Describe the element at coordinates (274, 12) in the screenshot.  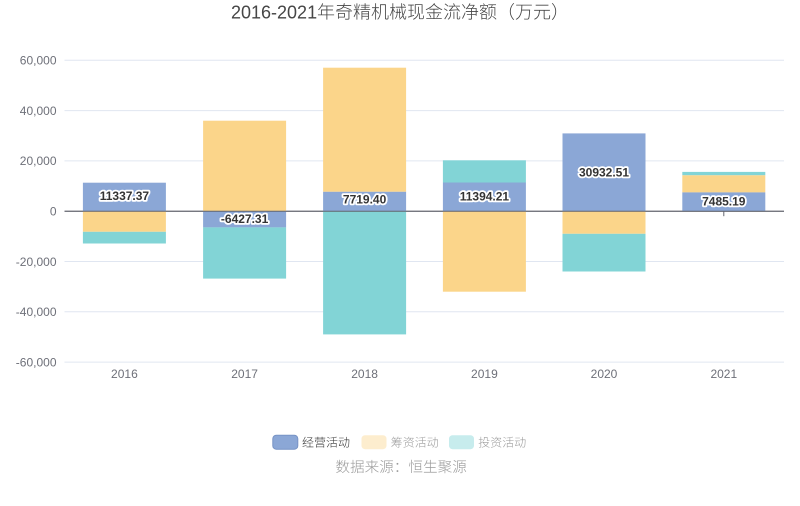
I see `svg-text: 2016-2021` at that location.